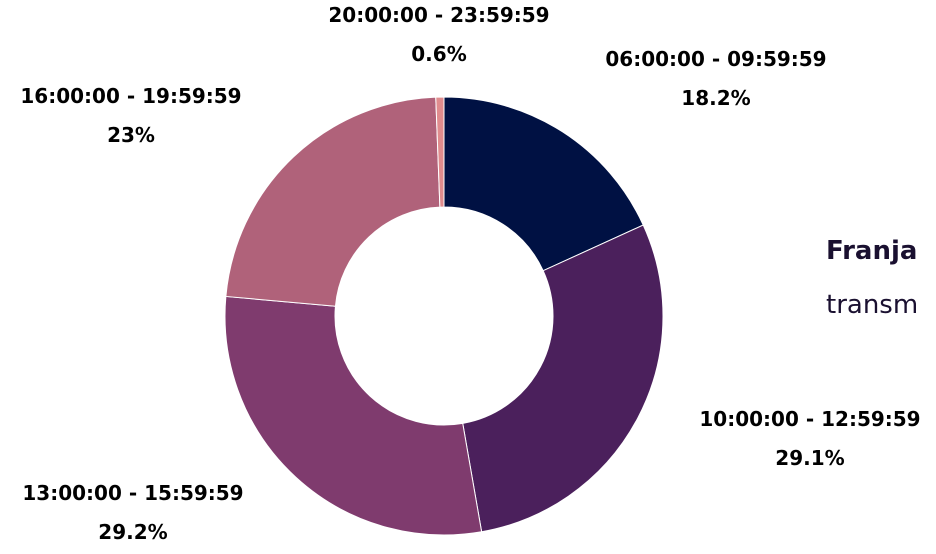 This screenshot has height=554, width=936. I want to click on slice-category-label: 13:00:00 - 15:59:59, so click(132, 493).